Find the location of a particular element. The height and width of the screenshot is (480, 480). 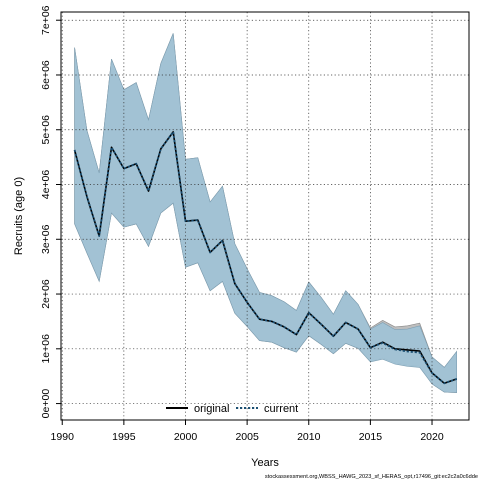

x-tick-label: 2020 is located at coordinates (432, 437).